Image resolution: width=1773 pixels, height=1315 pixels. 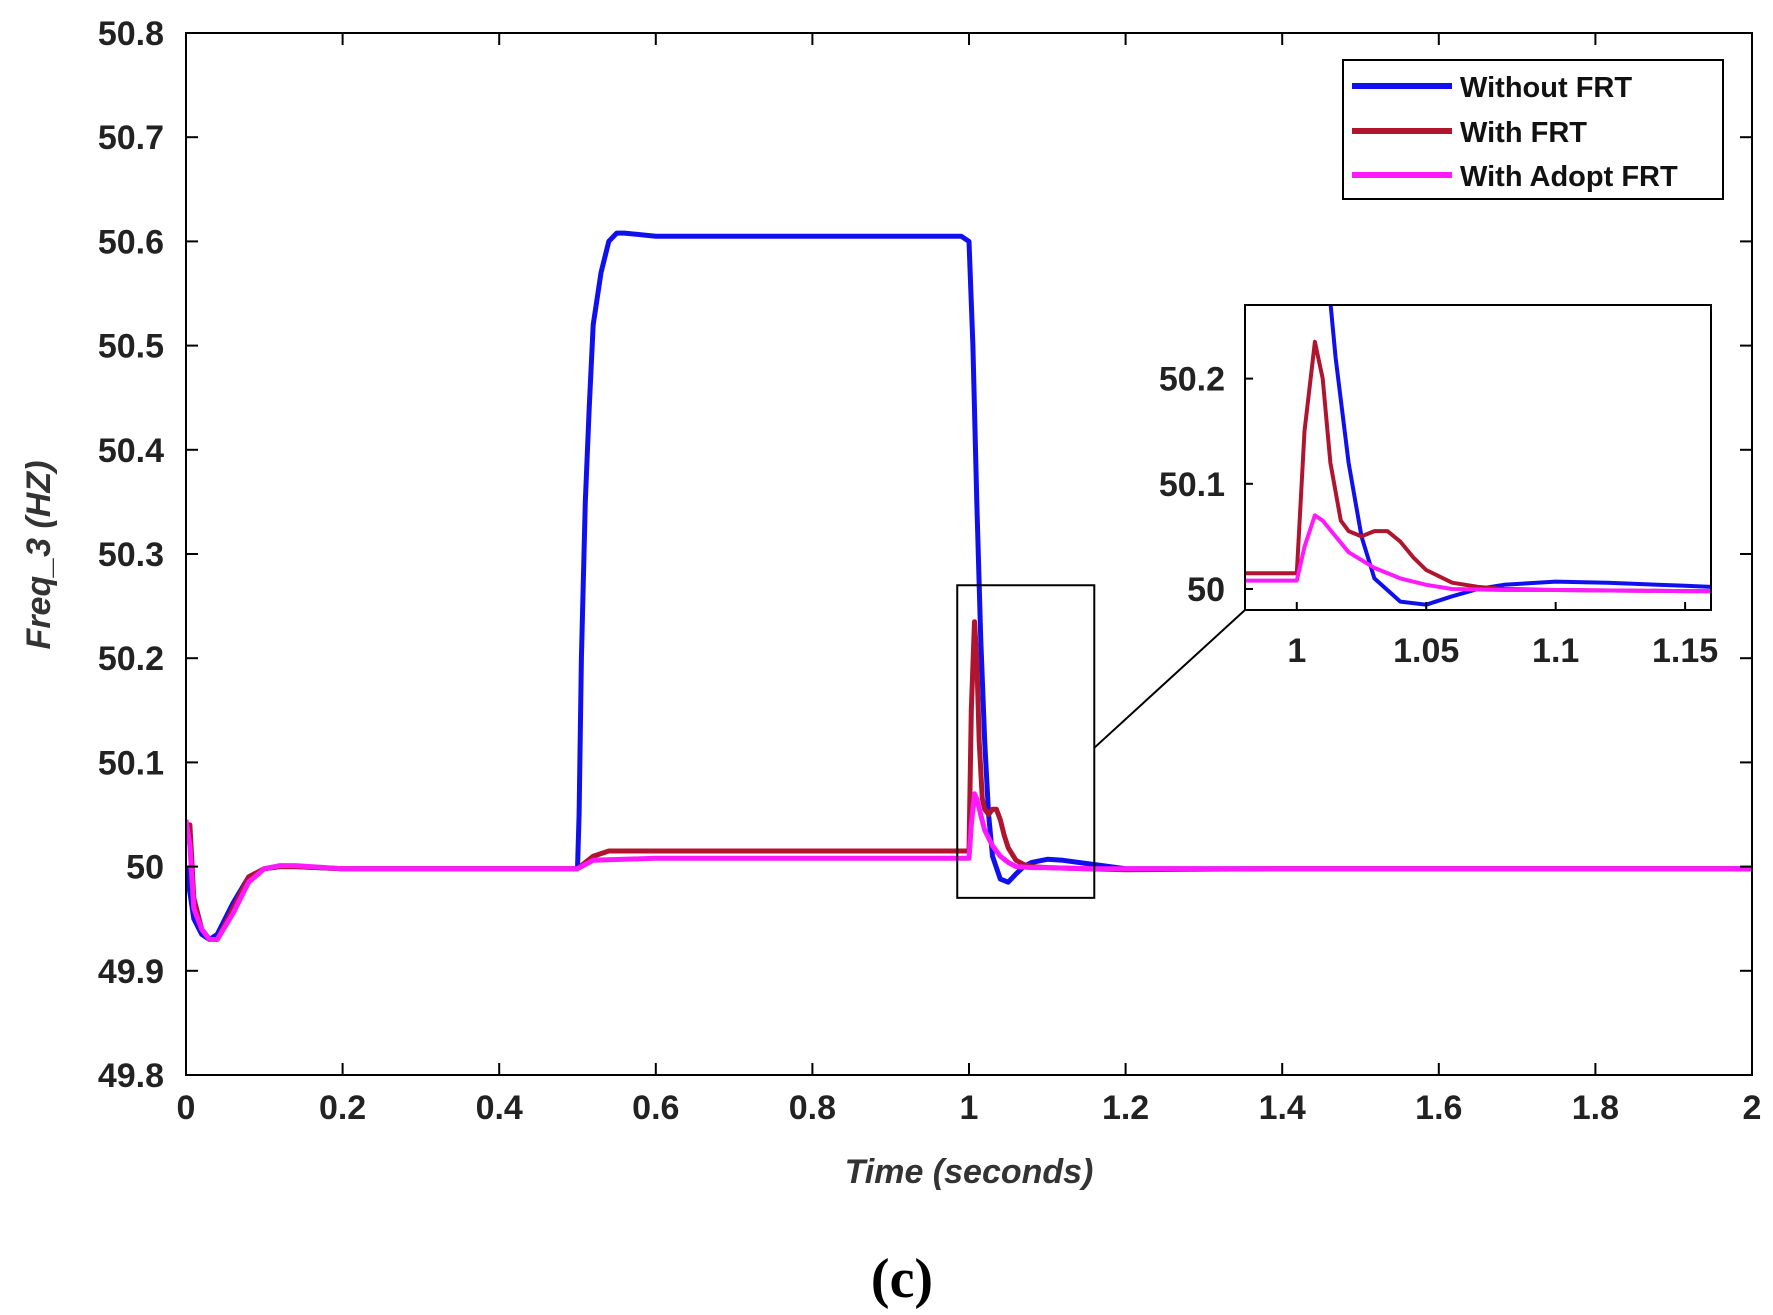 What do you see at coordinates (1026, 741) in the screenshot?
I see `zoom-region-box` at bounding box center [1026, 741].